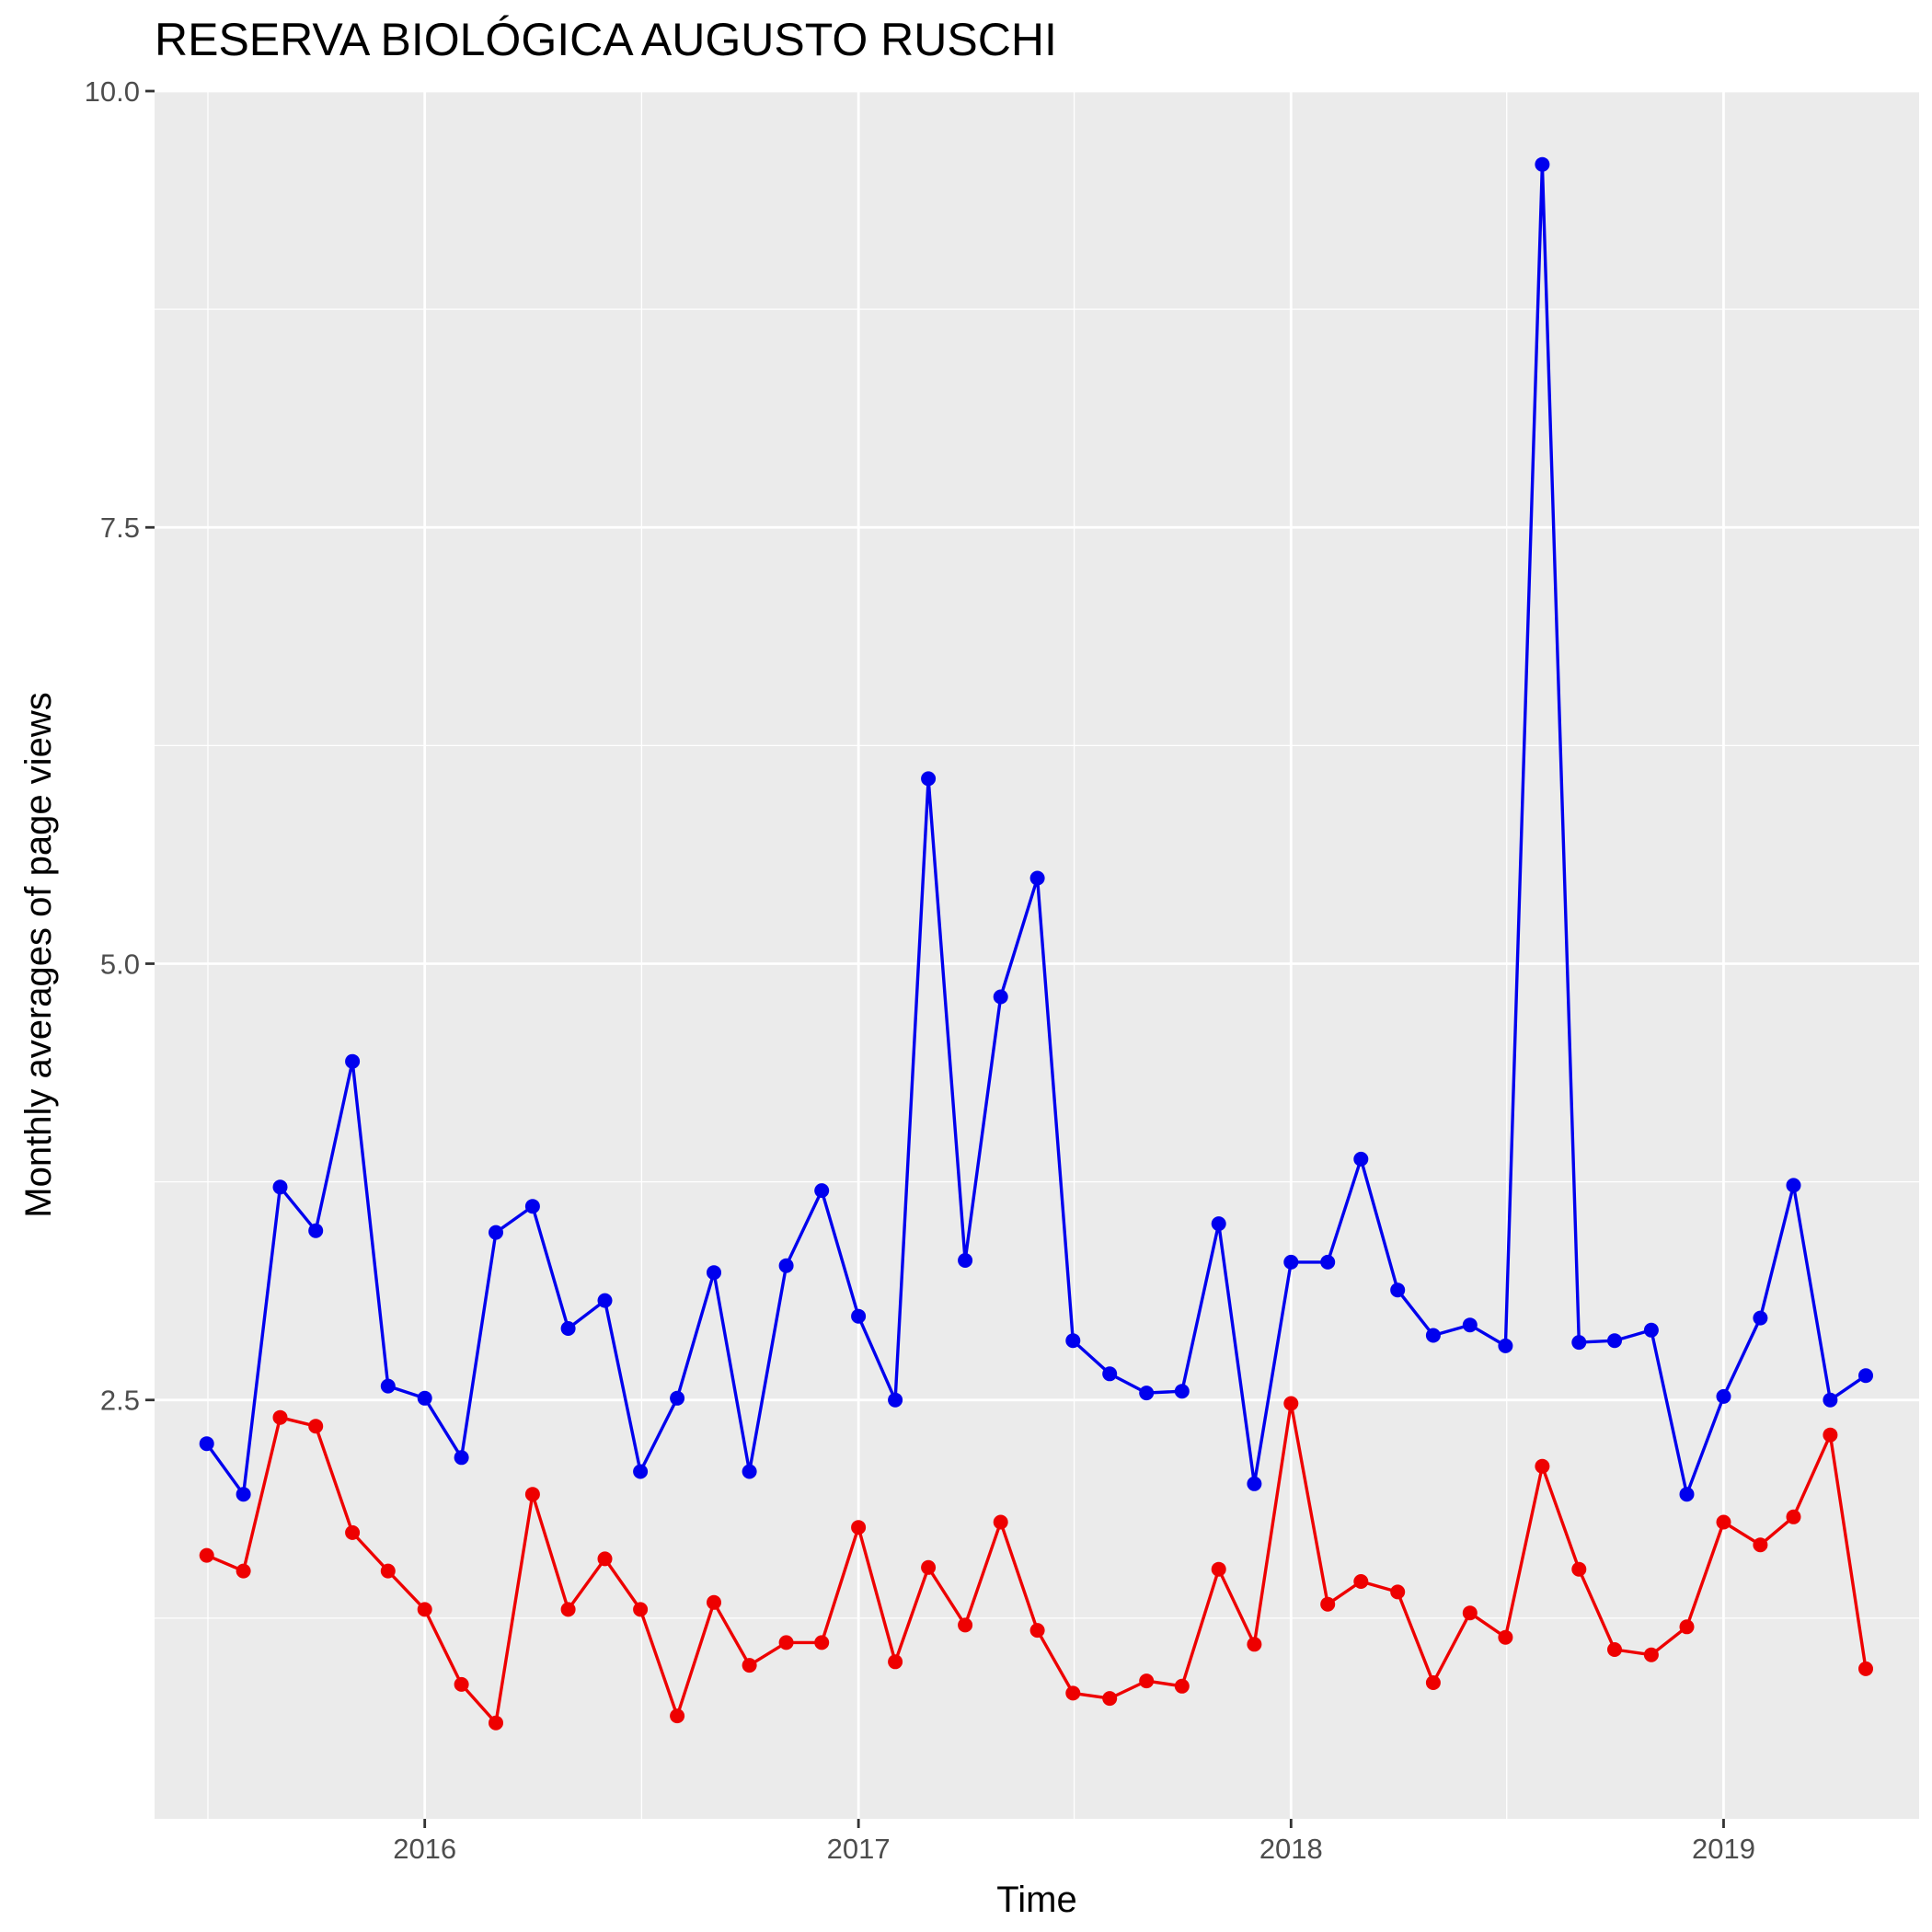  I want to click on x-tick-label: 2017, so click(859, 1849).